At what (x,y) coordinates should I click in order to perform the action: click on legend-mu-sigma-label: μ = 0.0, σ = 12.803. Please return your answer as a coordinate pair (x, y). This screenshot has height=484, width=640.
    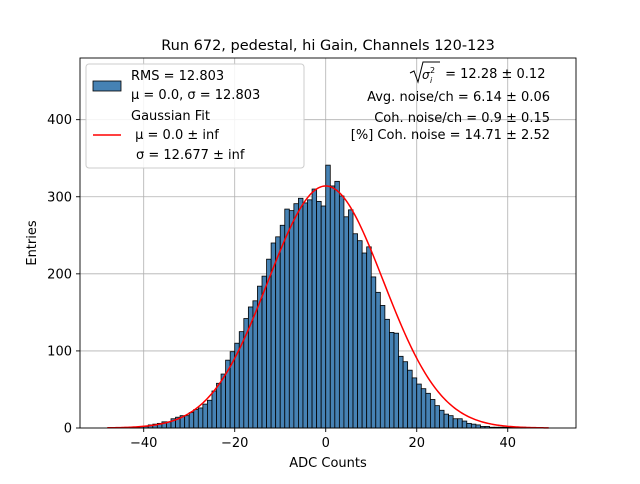
    Looking at the image, I should click on (195, 95).